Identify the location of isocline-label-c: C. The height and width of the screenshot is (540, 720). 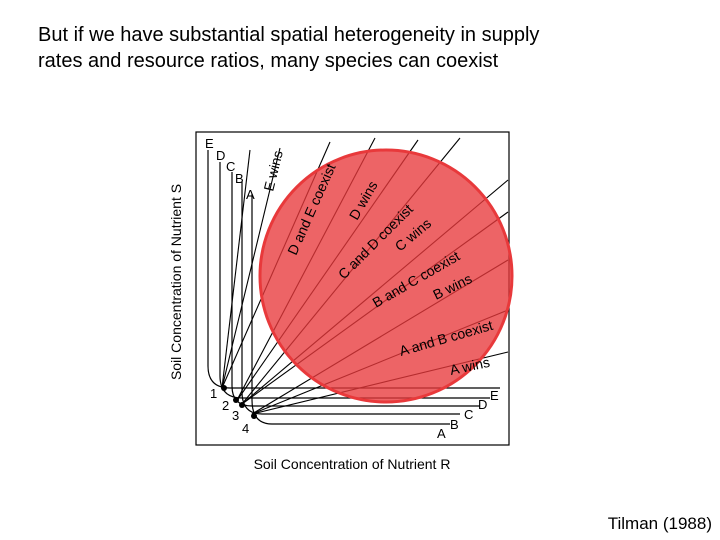
(230, 166).